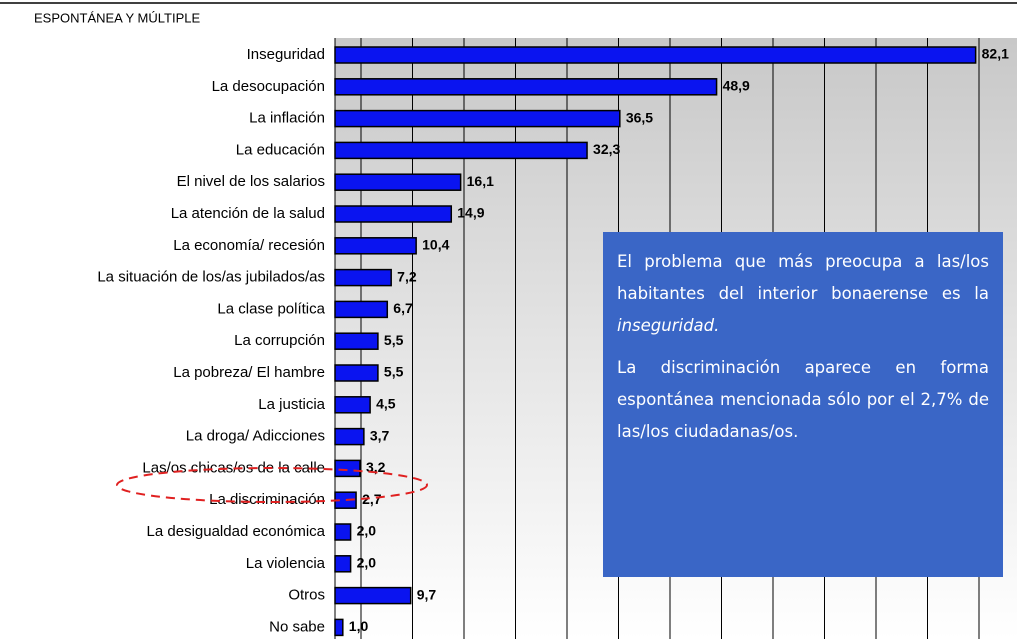 This screenshot has height=639, width=1017. Describe the element at coordinates (249, 245) in the screenshot. I see `y-tick-label: La economía/ recesión` at that location.